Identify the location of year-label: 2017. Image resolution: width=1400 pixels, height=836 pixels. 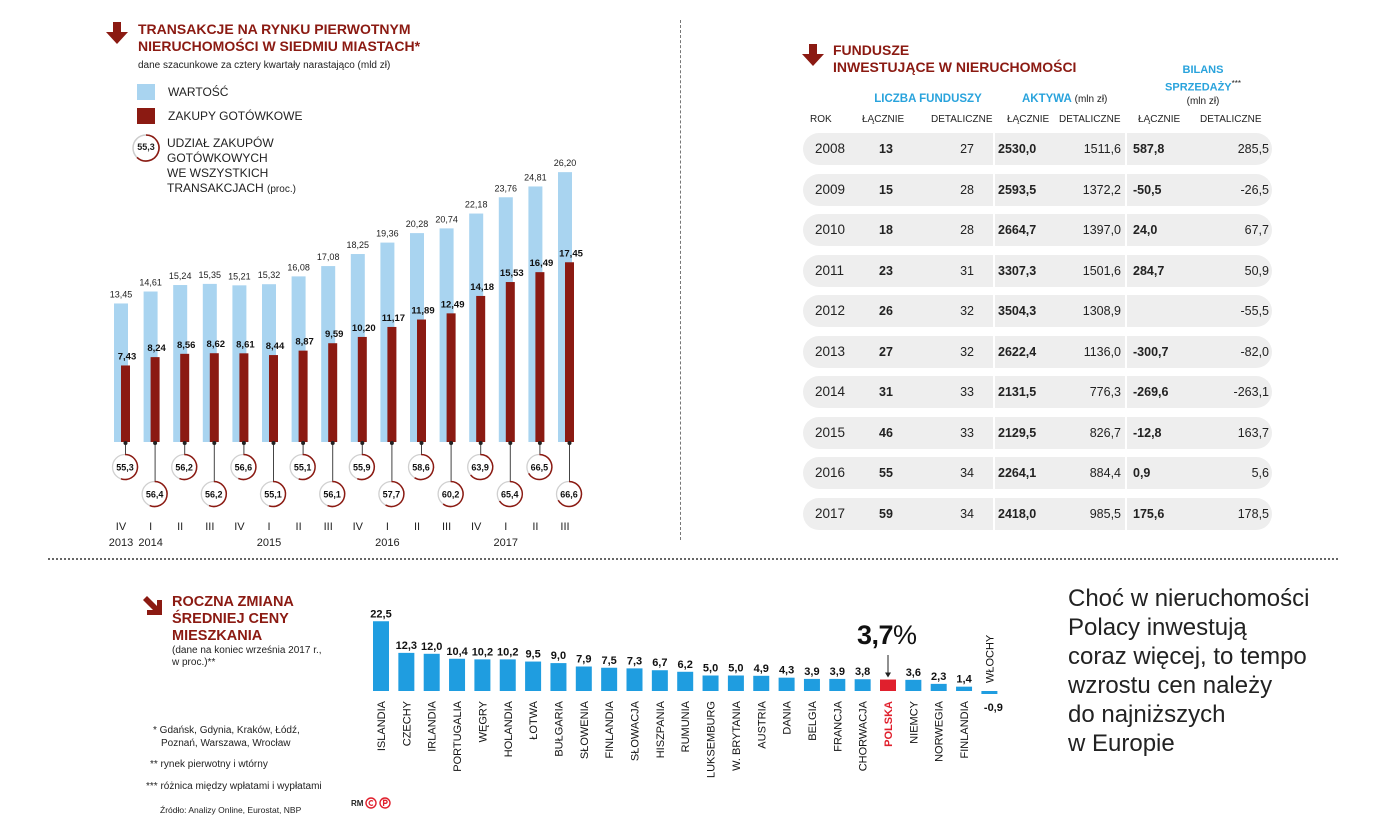
(506, 543).